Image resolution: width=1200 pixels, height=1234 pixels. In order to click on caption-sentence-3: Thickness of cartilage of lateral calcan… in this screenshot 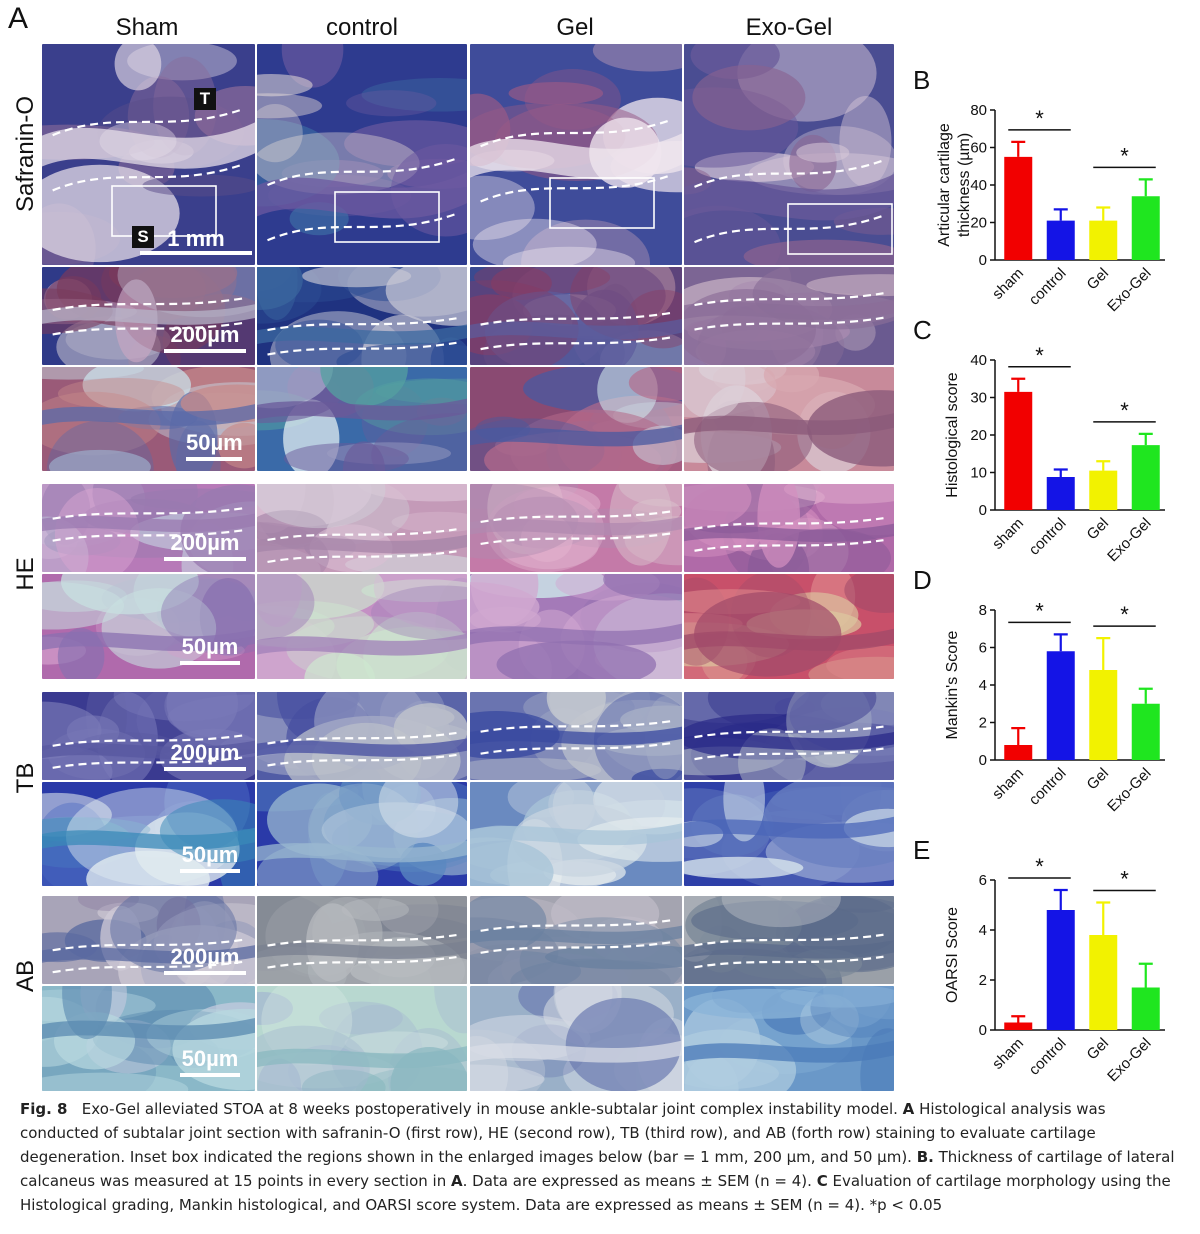, I will do `click(597, 1169)`.